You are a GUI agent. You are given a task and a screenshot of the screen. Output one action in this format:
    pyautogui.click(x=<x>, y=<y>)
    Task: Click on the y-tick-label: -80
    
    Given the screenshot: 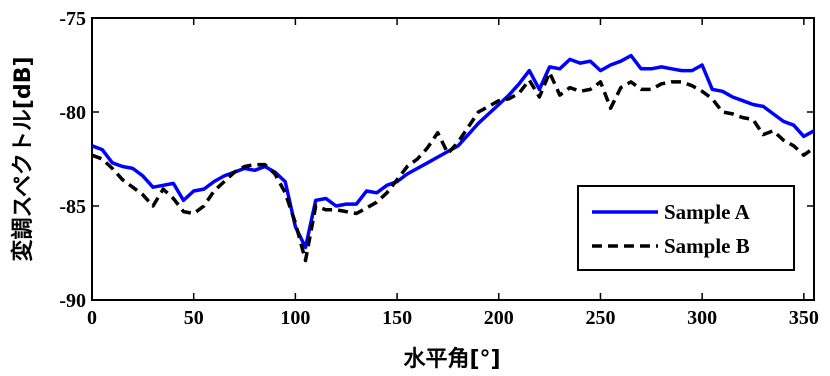 What is the action you would take?
    pyautogui.click(x=72, y=113)
    